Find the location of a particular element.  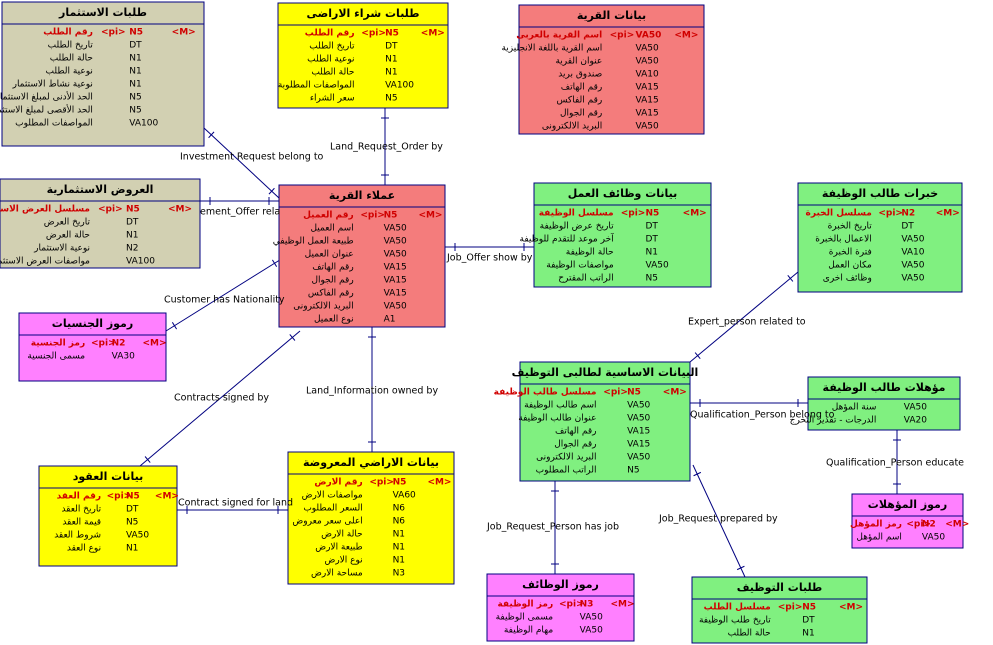

relationship-line is located at coordinates (241, 163).